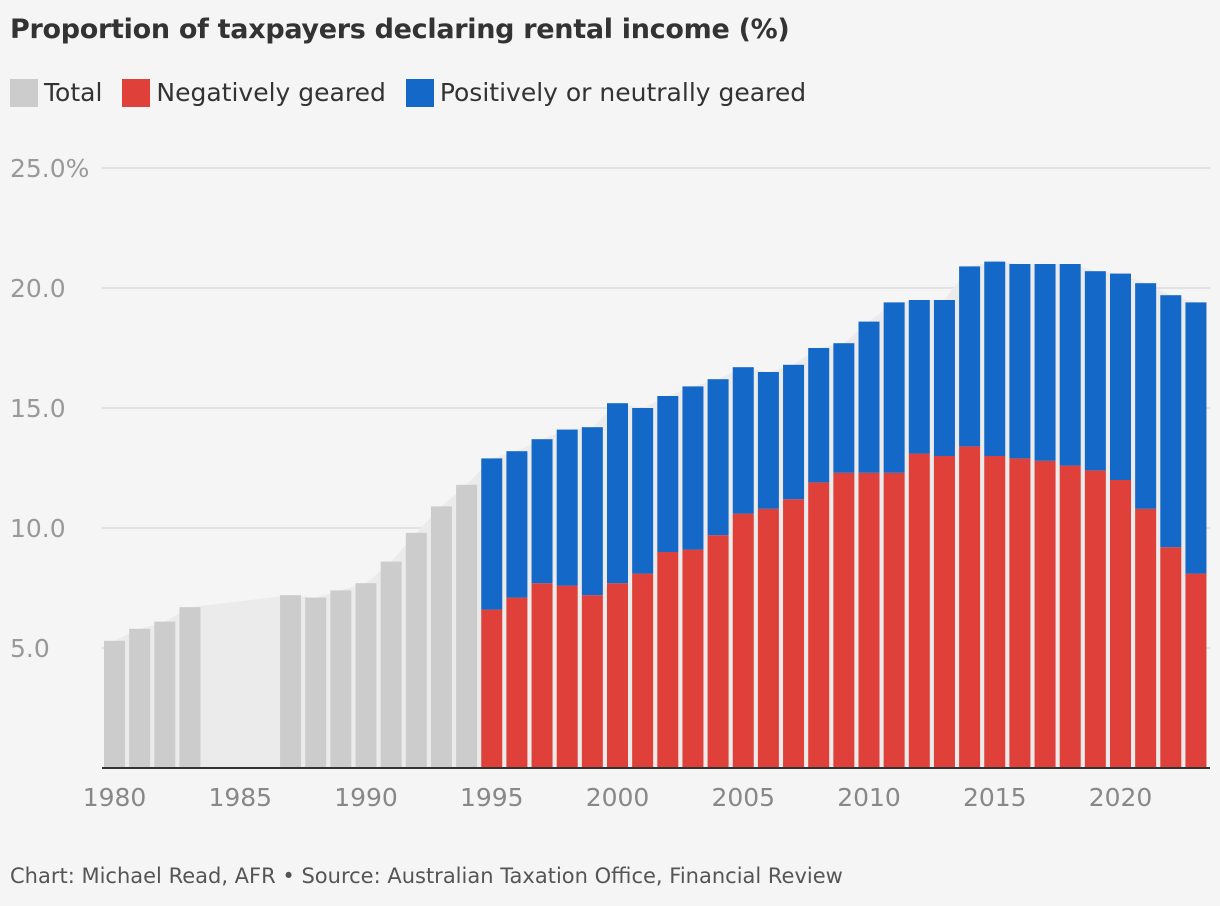  What do you see at coordinates (49, 168) in the screenshot?
I see `y-tick-label: 25.0%` at bounding box center [49, 168].